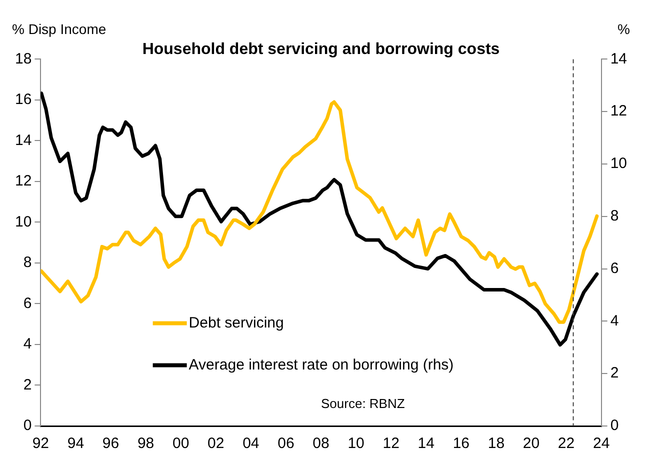 This screenshot has height=464, width=646. I want to click on legend-label: Average interest rate on borrowing (rhs), so click(321, 365).